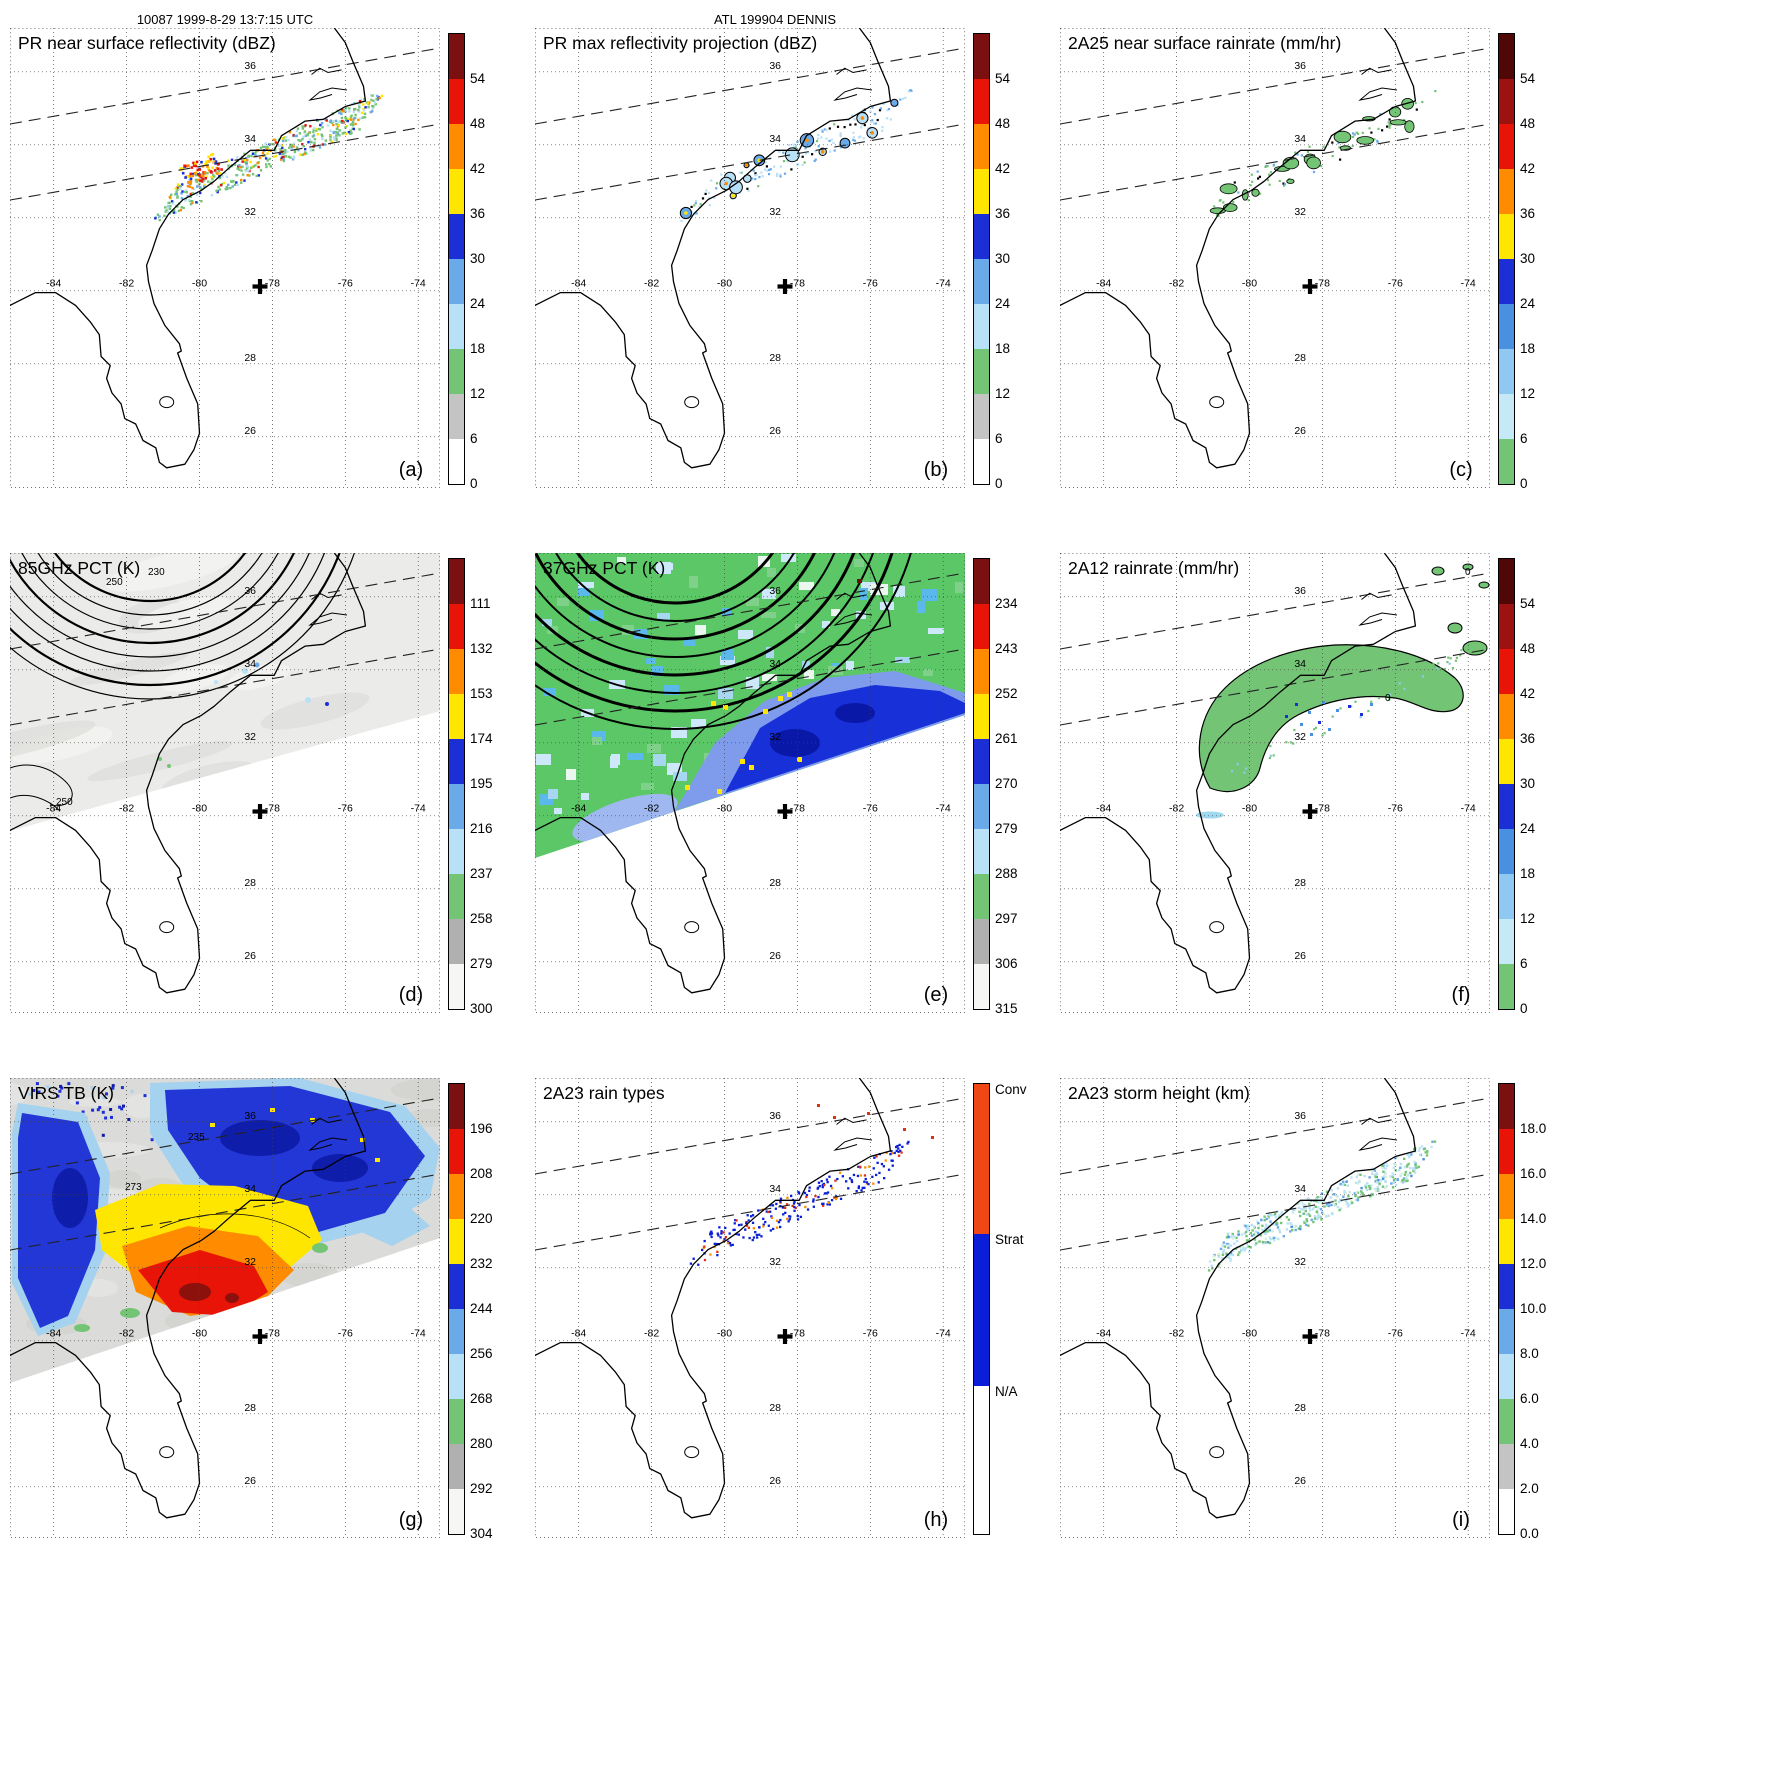  What do you see at coordinates (1533, 1173) in the screenshot?
I see `colorbar-tick-label: 16.0` at bounding box center [1533, 1173].